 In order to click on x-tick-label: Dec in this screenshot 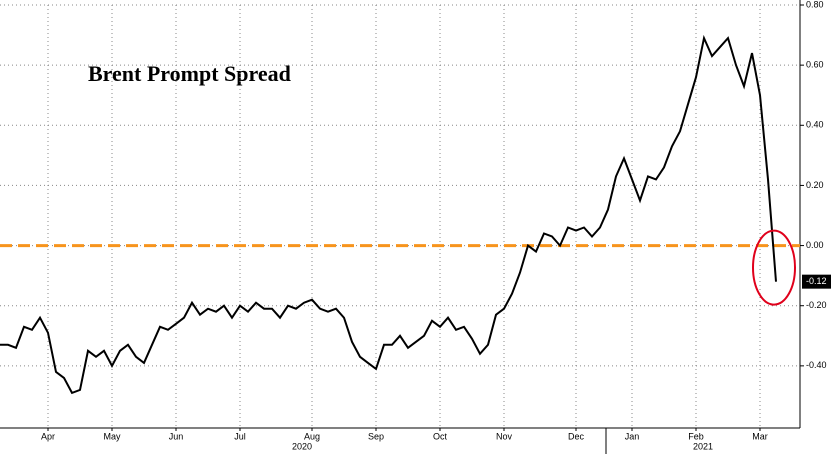, I will do `click(576, 436)`.